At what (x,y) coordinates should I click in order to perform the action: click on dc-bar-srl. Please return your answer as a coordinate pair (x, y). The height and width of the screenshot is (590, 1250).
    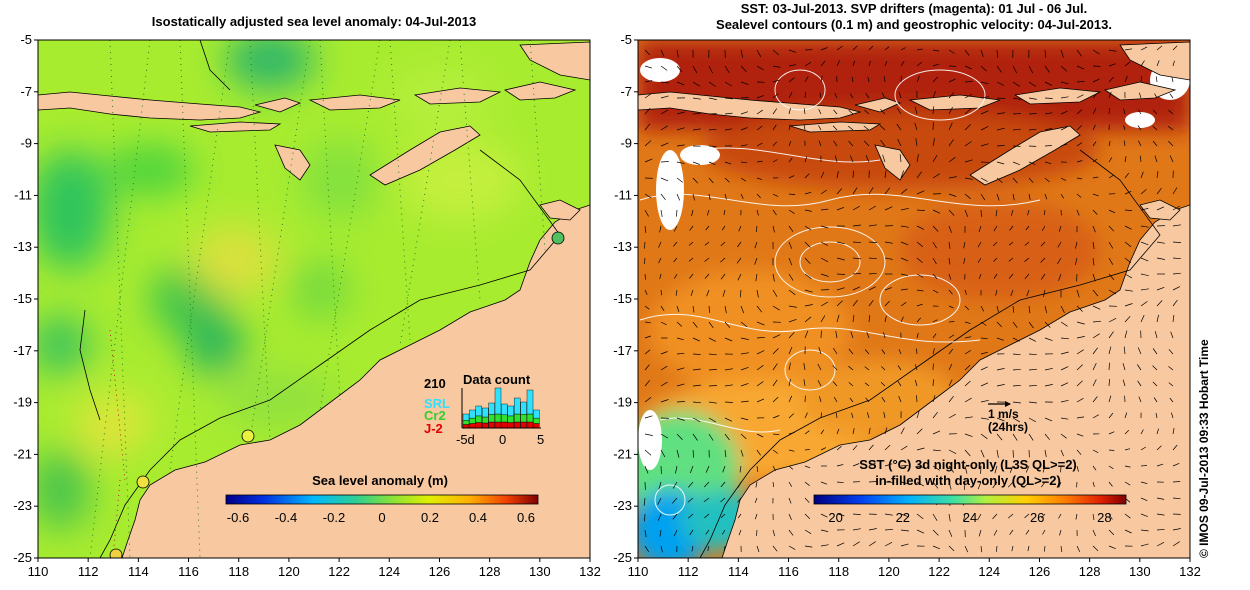
    Looking at the image, I should click on (523, 408).